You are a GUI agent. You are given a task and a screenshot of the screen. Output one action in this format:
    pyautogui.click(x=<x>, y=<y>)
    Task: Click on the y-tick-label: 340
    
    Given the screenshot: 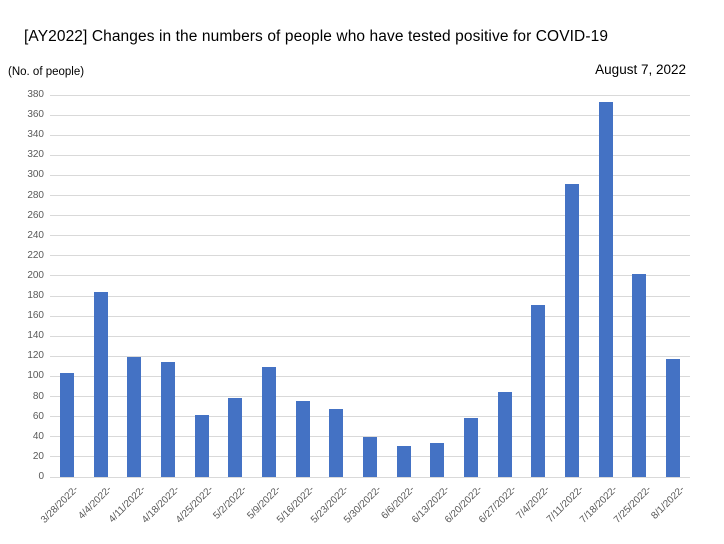 What is the action you would take?
    pyautogui.click(x=35, y=135)
    